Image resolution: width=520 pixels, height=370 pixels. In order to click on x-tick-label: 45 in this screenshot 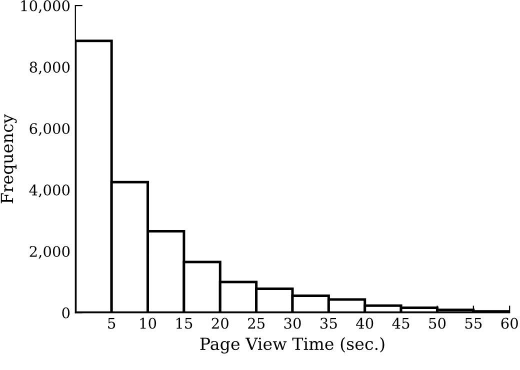, I will do `click(401, 323)`.